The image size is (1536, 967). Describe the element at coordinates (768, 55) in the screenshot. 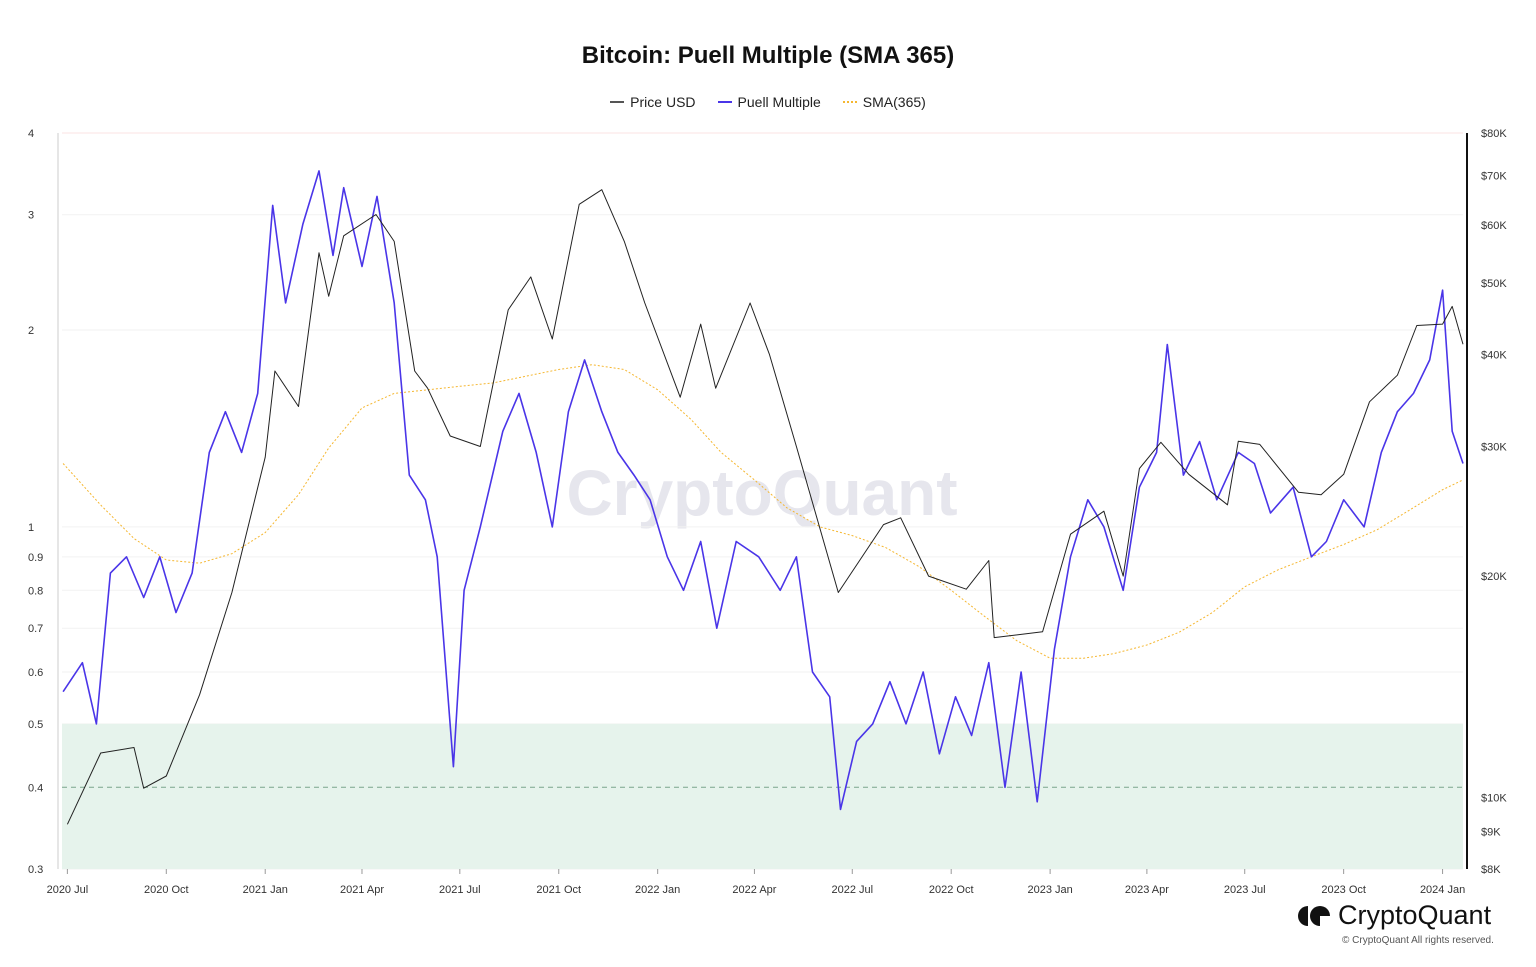

I see `chart-title: Bitcoin: Puell Multiple (SMA 365)` at that location.